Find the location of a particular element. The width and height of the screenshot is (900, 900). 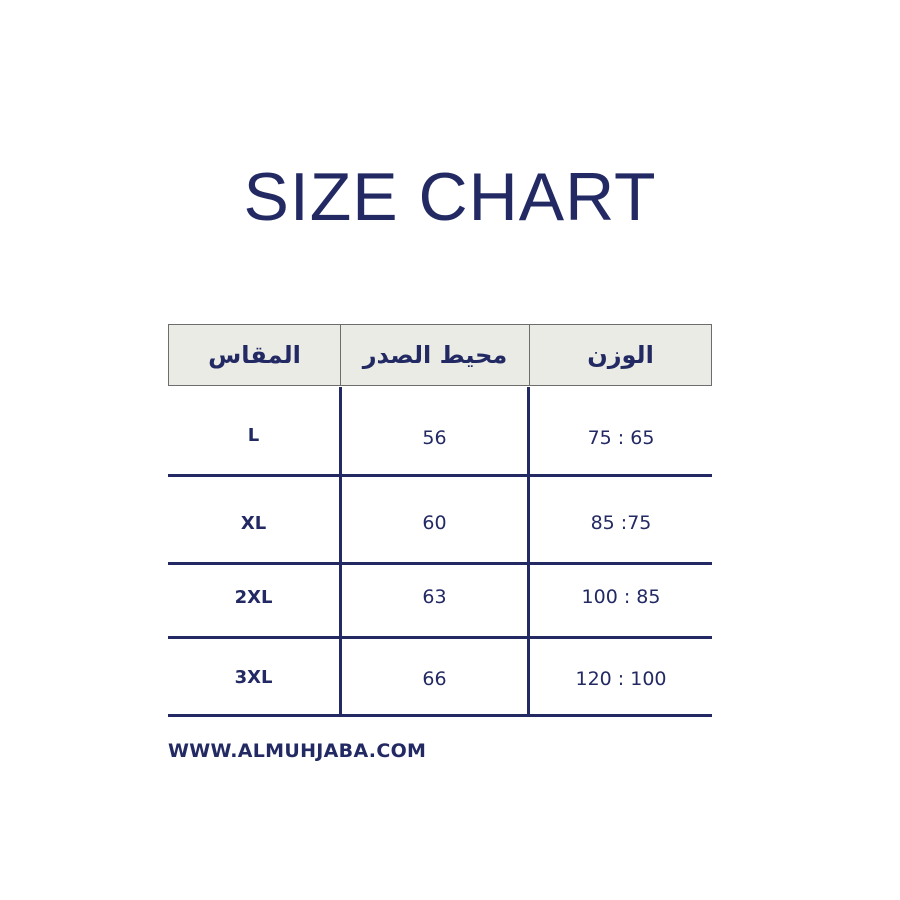

chest-cell: 60 is located at coordinates (434, 523).